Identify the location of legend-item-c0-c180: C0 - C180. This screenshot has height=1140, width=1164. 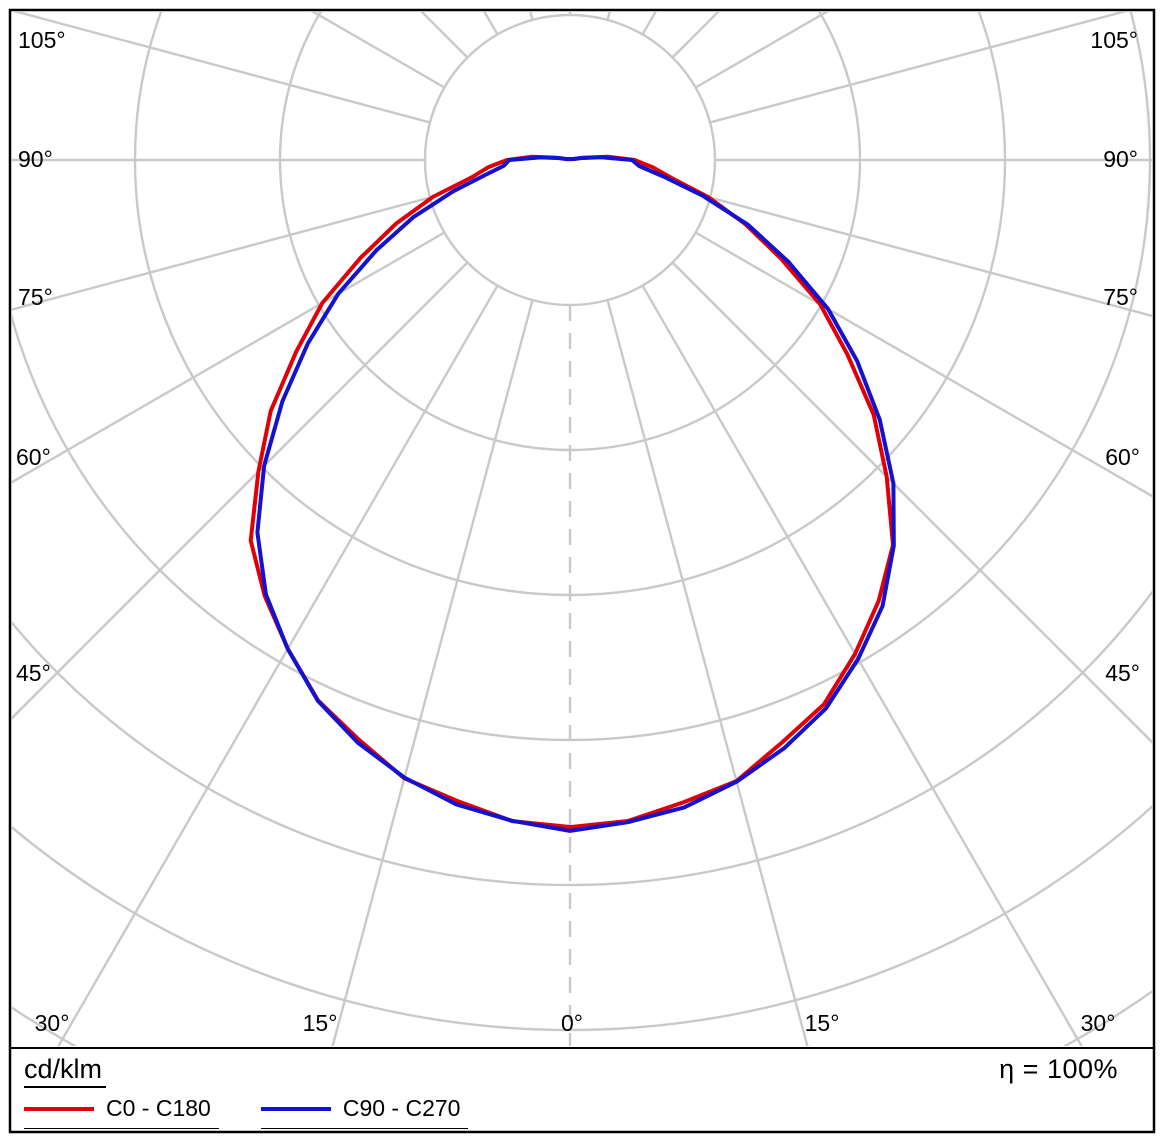
(121, 1112).